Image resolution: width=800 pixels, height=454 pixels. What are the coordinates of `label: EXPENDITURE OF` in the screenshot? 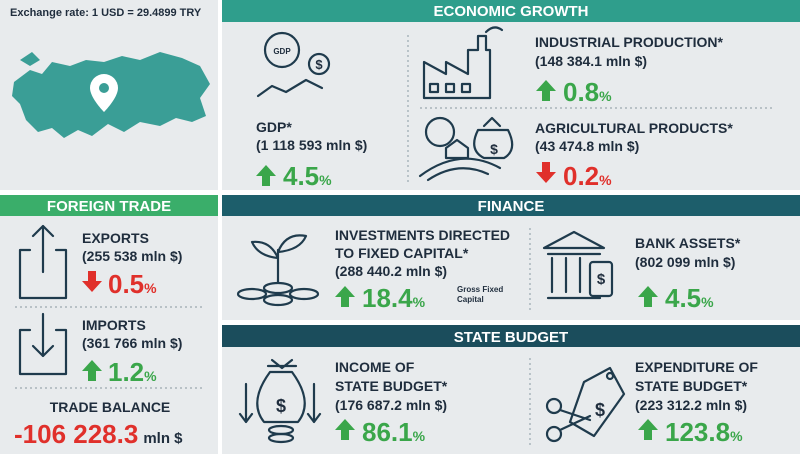 It's located at (696, 367).